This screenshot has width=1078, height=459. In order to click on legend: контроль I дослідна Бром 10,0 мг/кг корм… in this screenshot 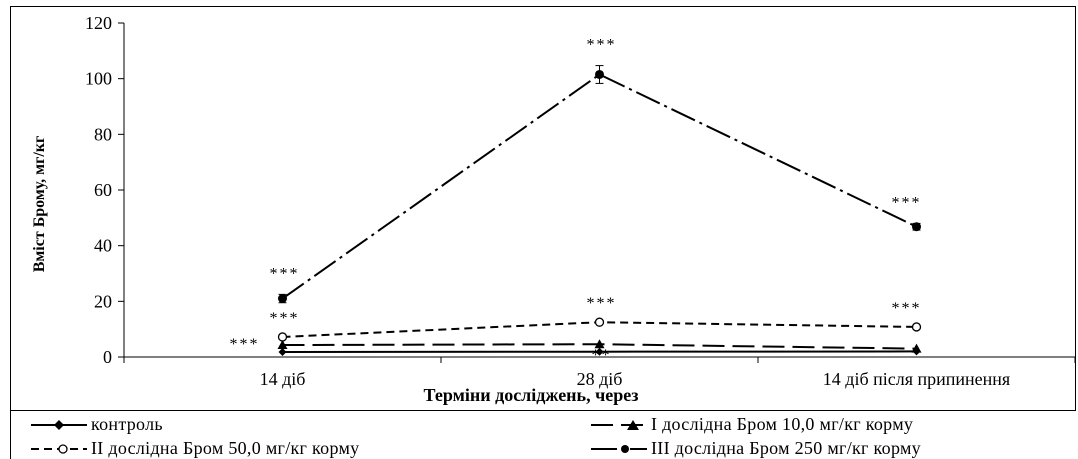, I will do `click(543, 434)`.